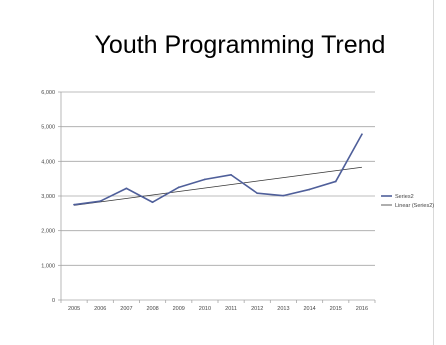 The image size is (446, 345). Describe the element at coordinates (48, 128) in the screenshot. I see `y-tick-label: 5,000` at that location.